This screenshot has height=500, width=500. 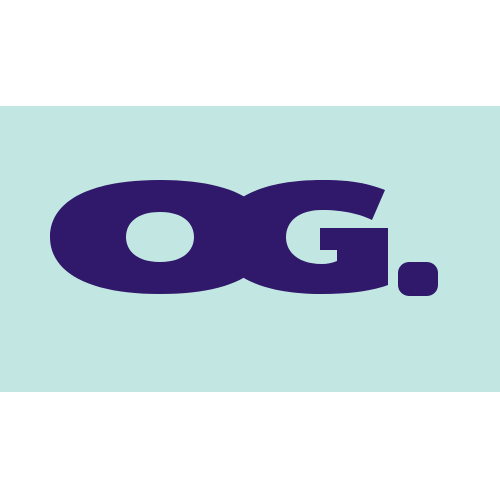 What do you see at coordinates (303, 237) in the screenshot?
I see `logo-letter-g` at bounding box center [303, 237].